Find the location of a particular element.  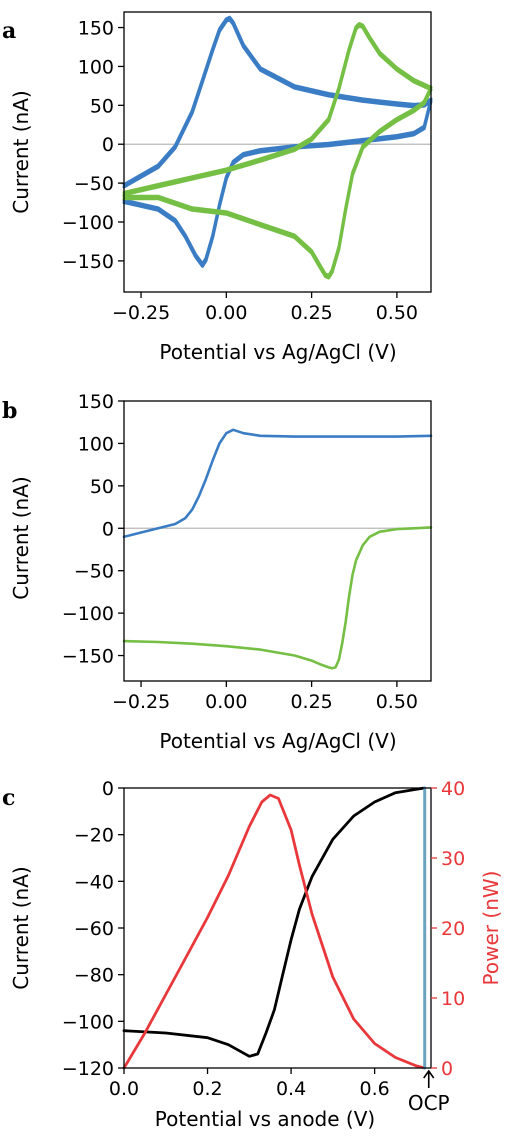

y-tick-label: −20 is located at coordinates (94, 836).